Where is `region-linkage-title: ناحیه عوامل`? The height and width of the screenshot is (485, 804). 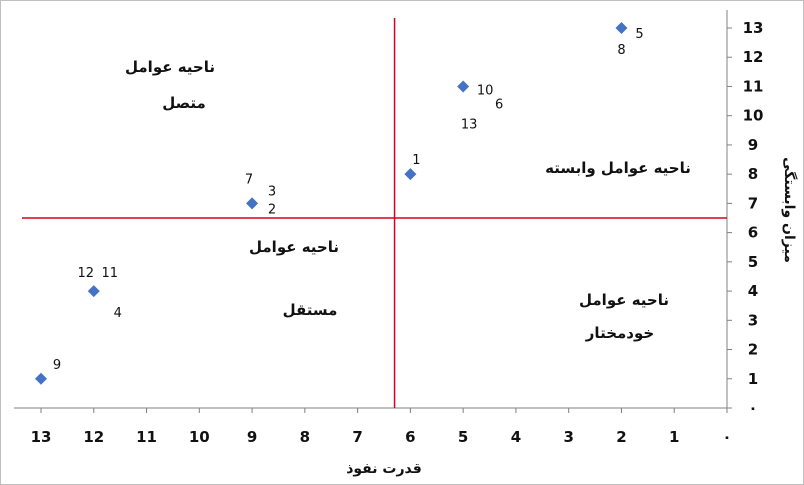 region-linkage-title: ناحیه عوامل is located at coordinates (170, 67).